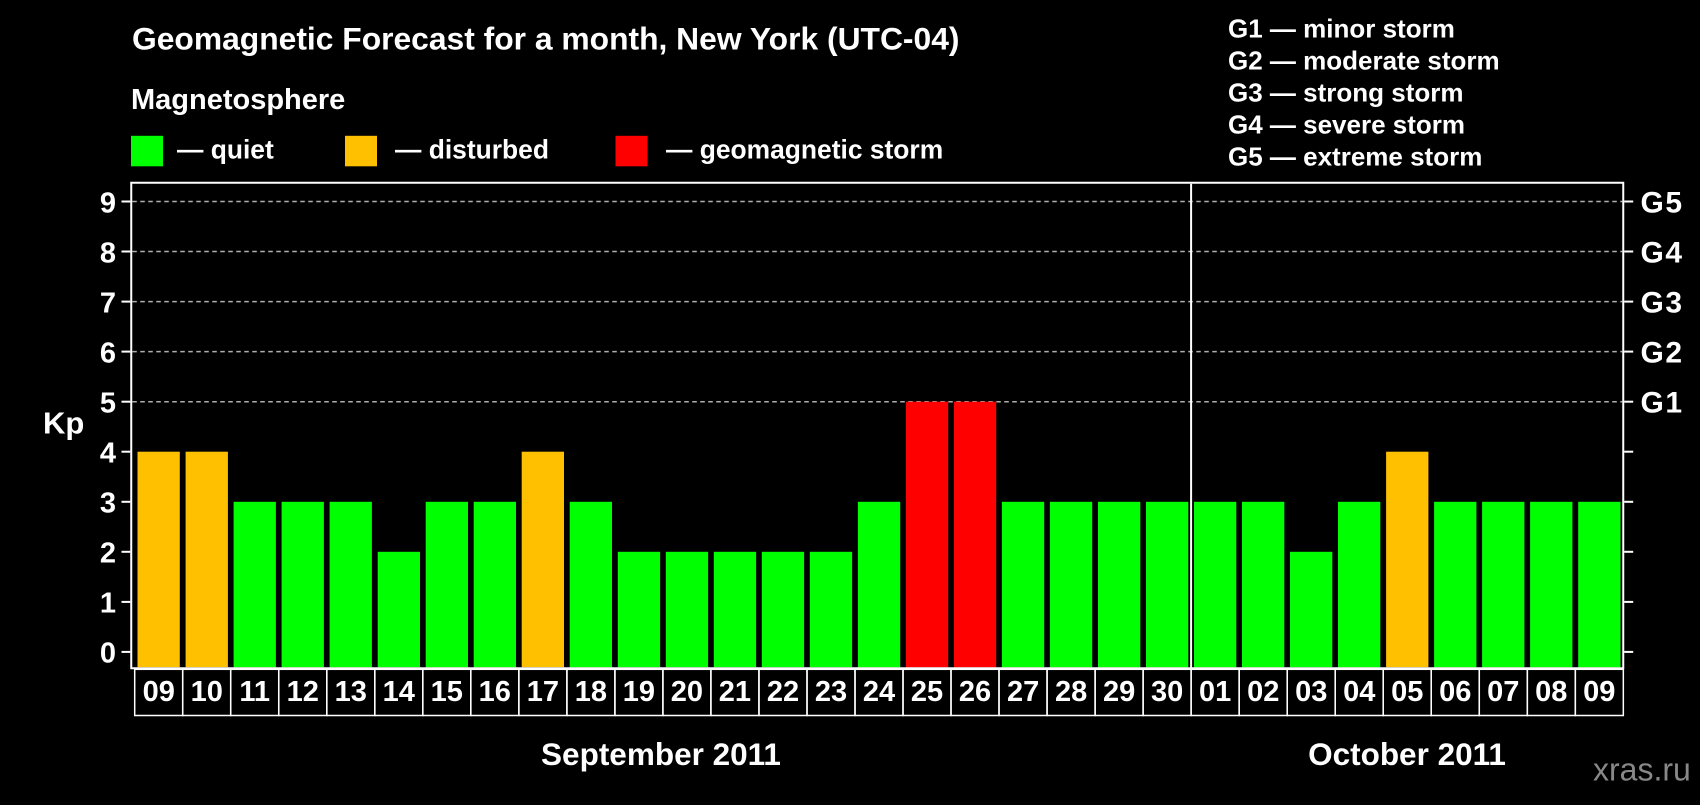 The height and width of the screenshot is (805, 1700). Describe the element at coordinates (108, 504) in the screenshot. I see `svg-text: 3` at that location.